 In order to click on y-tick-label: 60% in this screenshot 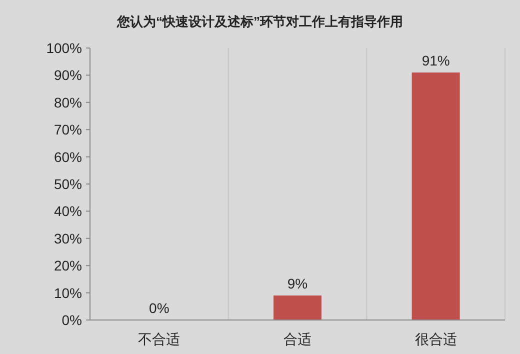, I will do `click(68, 156)`.